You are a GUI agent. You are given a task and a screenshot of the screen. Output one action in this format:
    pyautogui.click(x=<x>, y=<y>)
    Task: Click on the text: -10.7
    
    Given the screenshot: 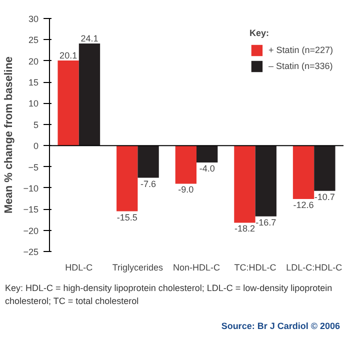 What is the action you would take?
    pyautogui.click(x=324, y=197)
    